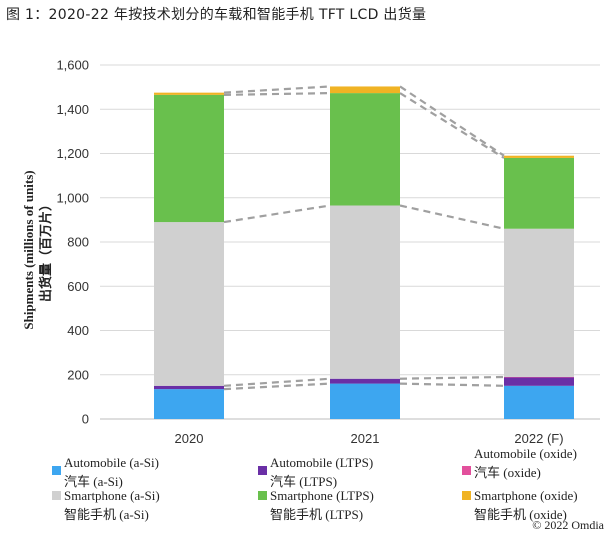  Describe the element at coordinates (78, 330) in the screenshot. I see `y-tick-label: 400` at that location.